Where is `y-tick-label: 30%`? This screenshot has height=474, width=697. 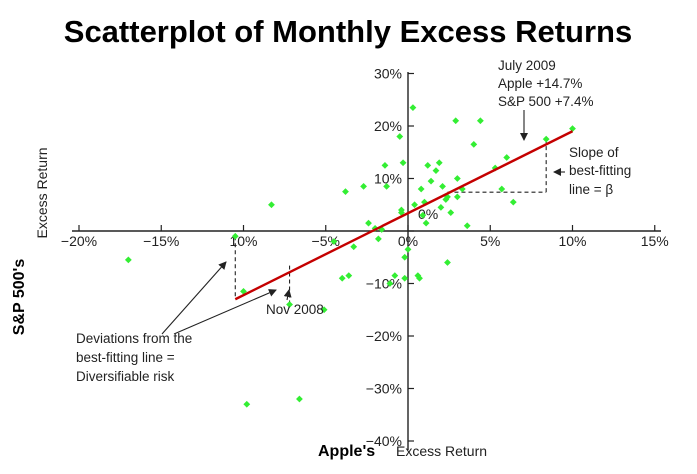
y-tick-label: 30% is located at coordinates (388, 74).